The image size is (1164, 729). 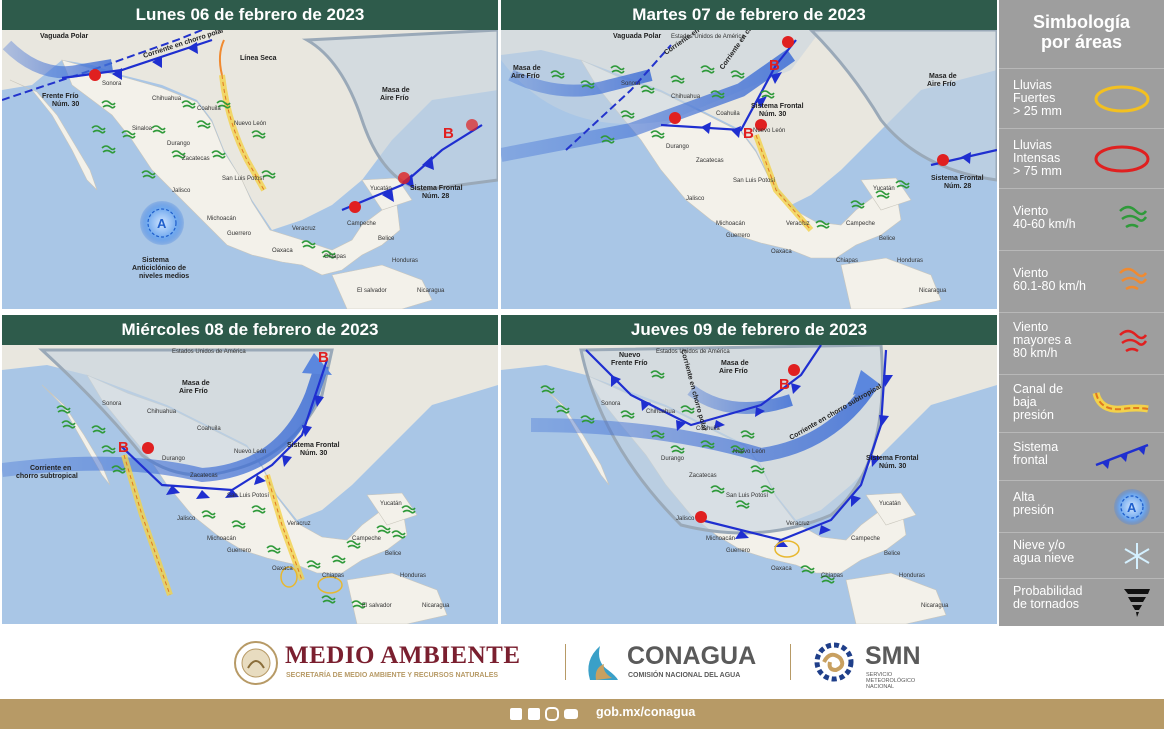 I want to click on svg-text: niveles medios, so click(x=164, y=276).